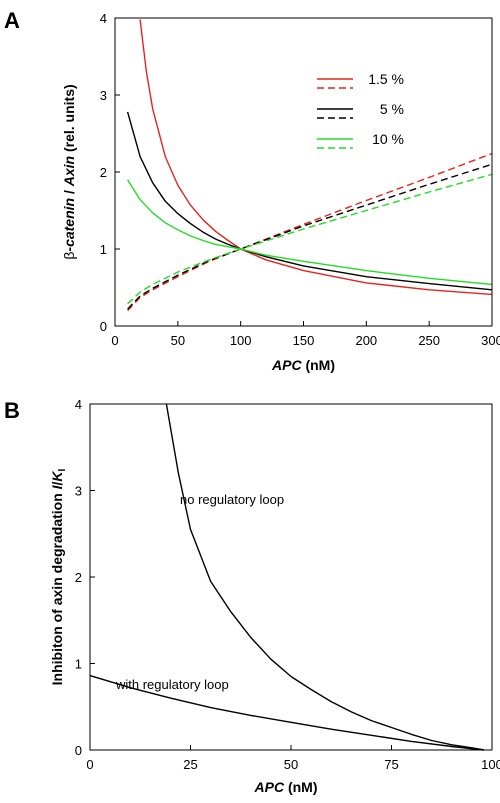  What do you see at coordinates (78, 577) in the screenshot?
I see `panel-b-y-tick-label: 2` at bounding box center [78, 577].